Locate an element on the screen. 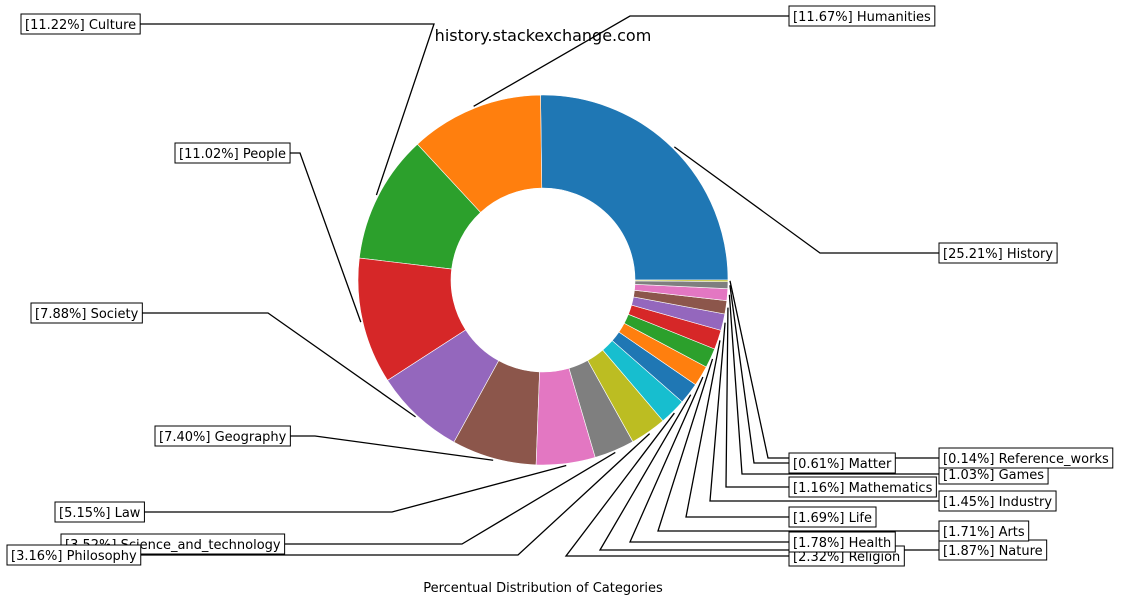 The width and height of the screenshot is (1130, 604). slice-label: [1.45%] Industry is located at coordinates (997, 502).